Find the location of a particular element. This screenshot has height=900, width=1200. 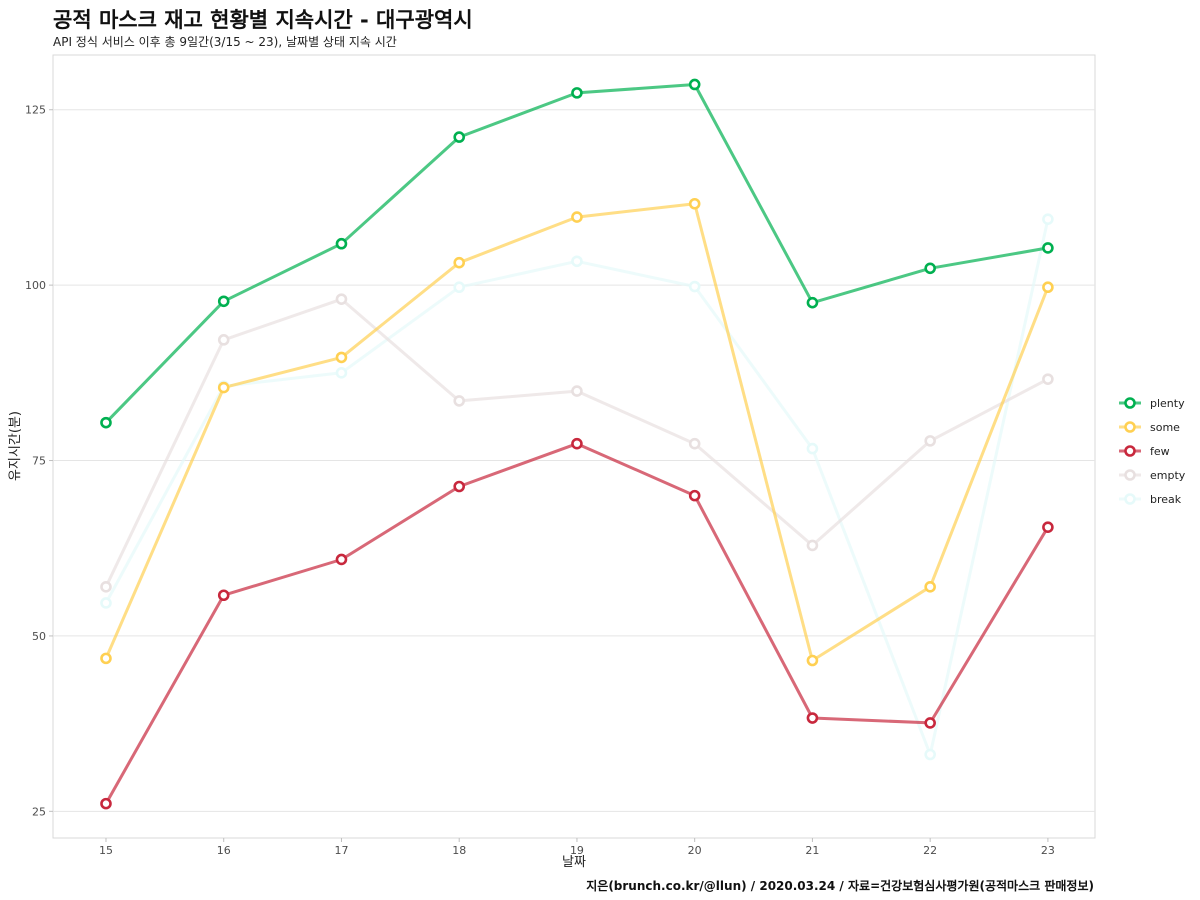

legend-item-few: few is located at coordinates (1144, 451).